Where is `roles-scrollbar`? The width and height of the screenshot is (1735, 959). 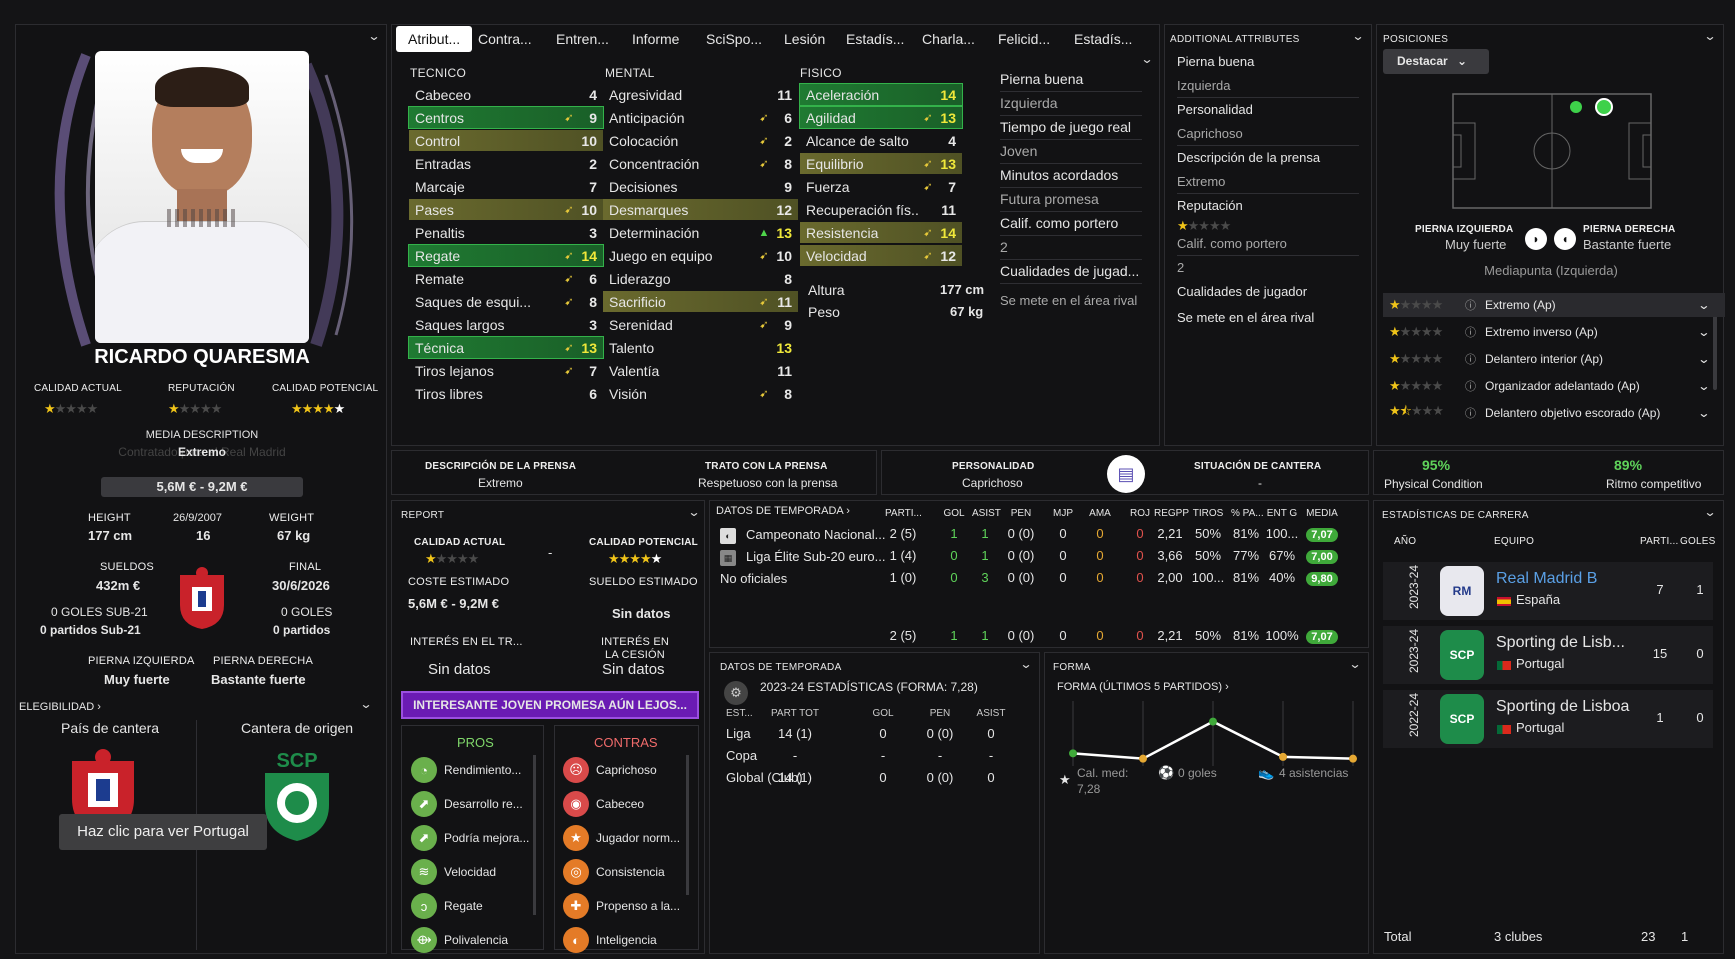
roles-scrollbar is located at coordinates (1715, 342).